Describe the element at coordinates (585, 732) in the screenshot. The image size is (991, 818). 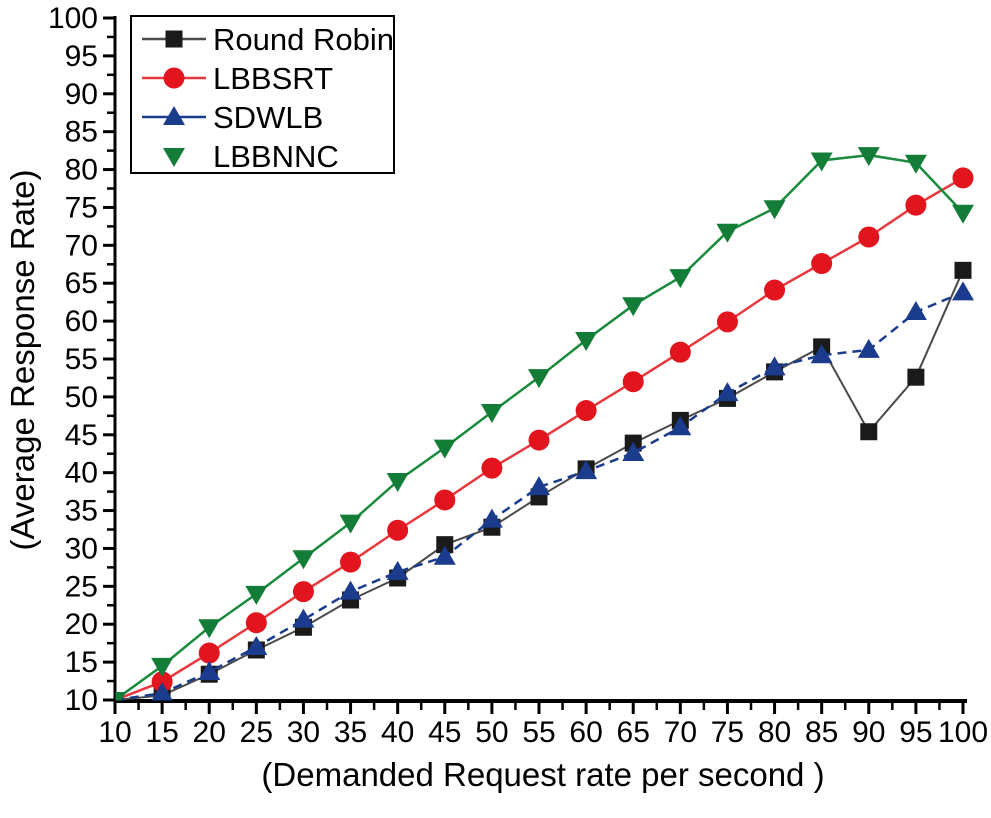
I see `x-tick-label: 60` at that location.